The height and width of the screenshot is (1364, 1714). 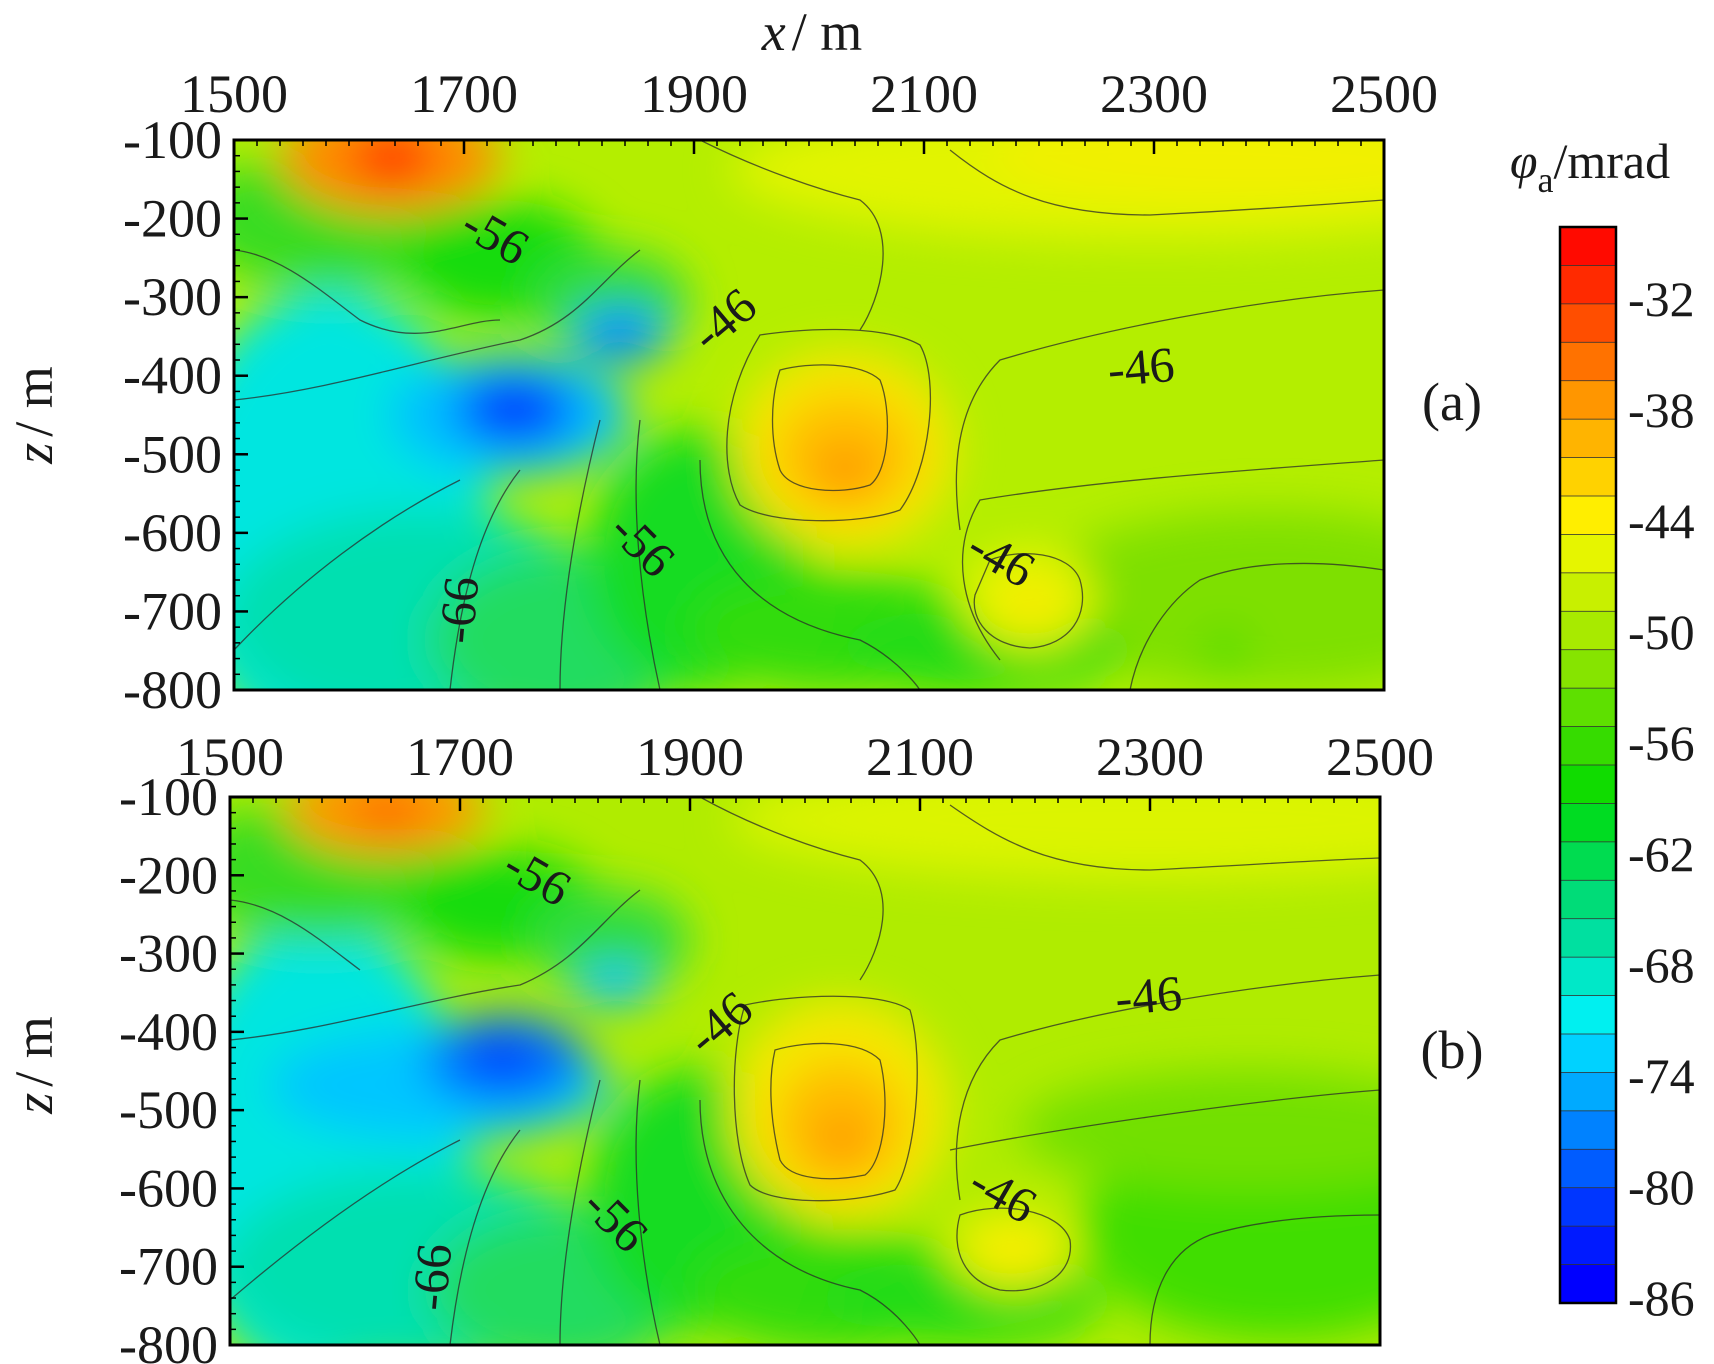 I want to click on colorbar-label: -74, so click(x=1661, y=1076).